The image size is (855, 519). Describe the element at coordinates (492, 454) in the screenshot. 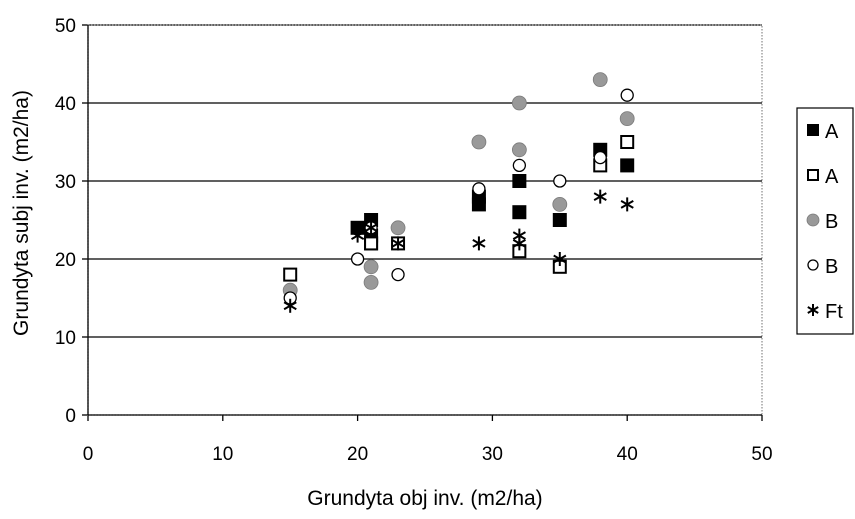

I see `x-tick-label: 30` at that location.